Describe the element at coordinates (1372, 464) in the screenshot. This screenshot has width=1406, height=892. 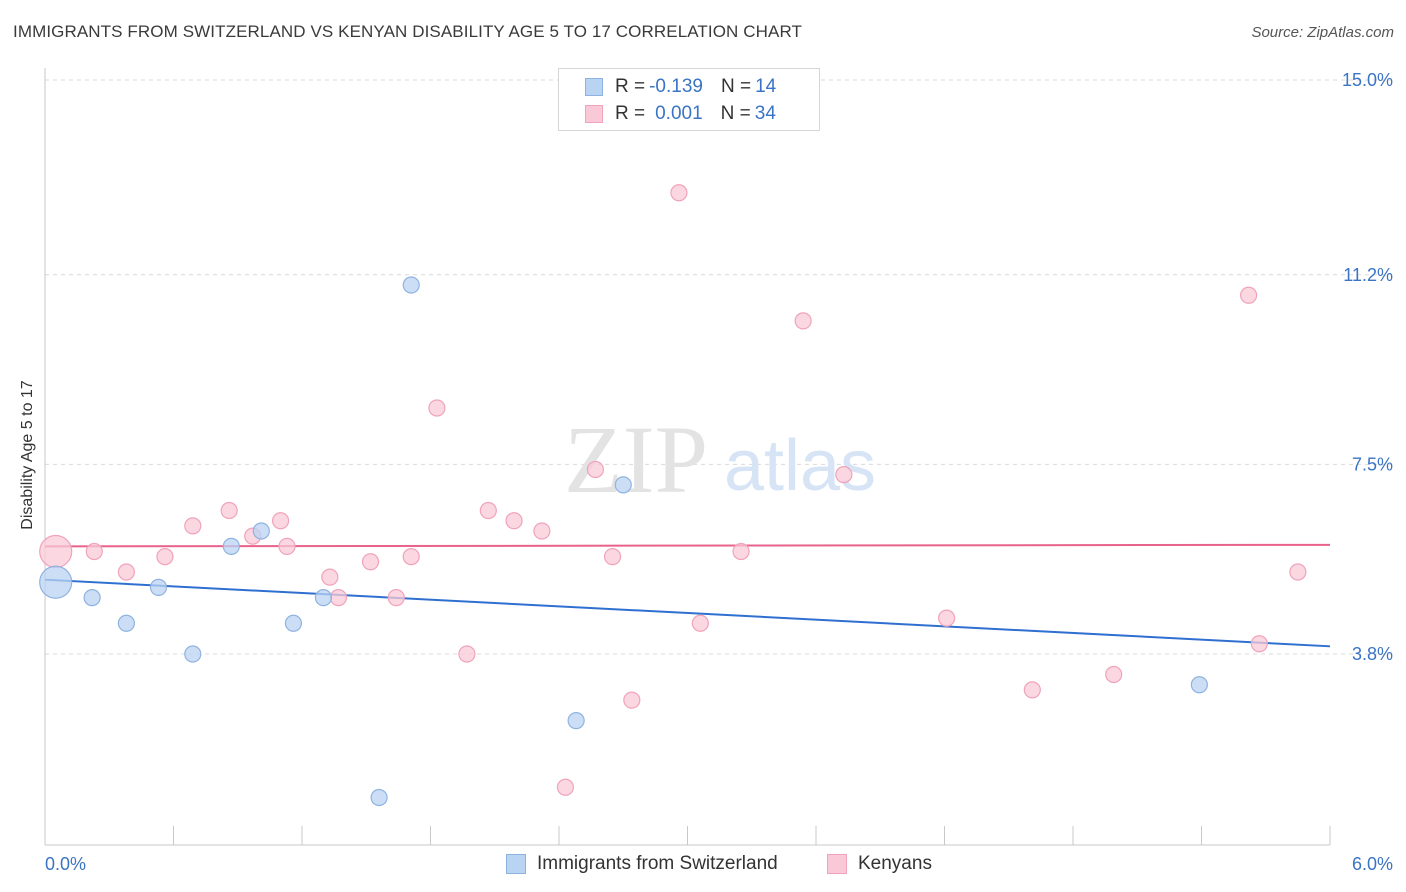
I see `y-tick-label: 7.5%` at that location.